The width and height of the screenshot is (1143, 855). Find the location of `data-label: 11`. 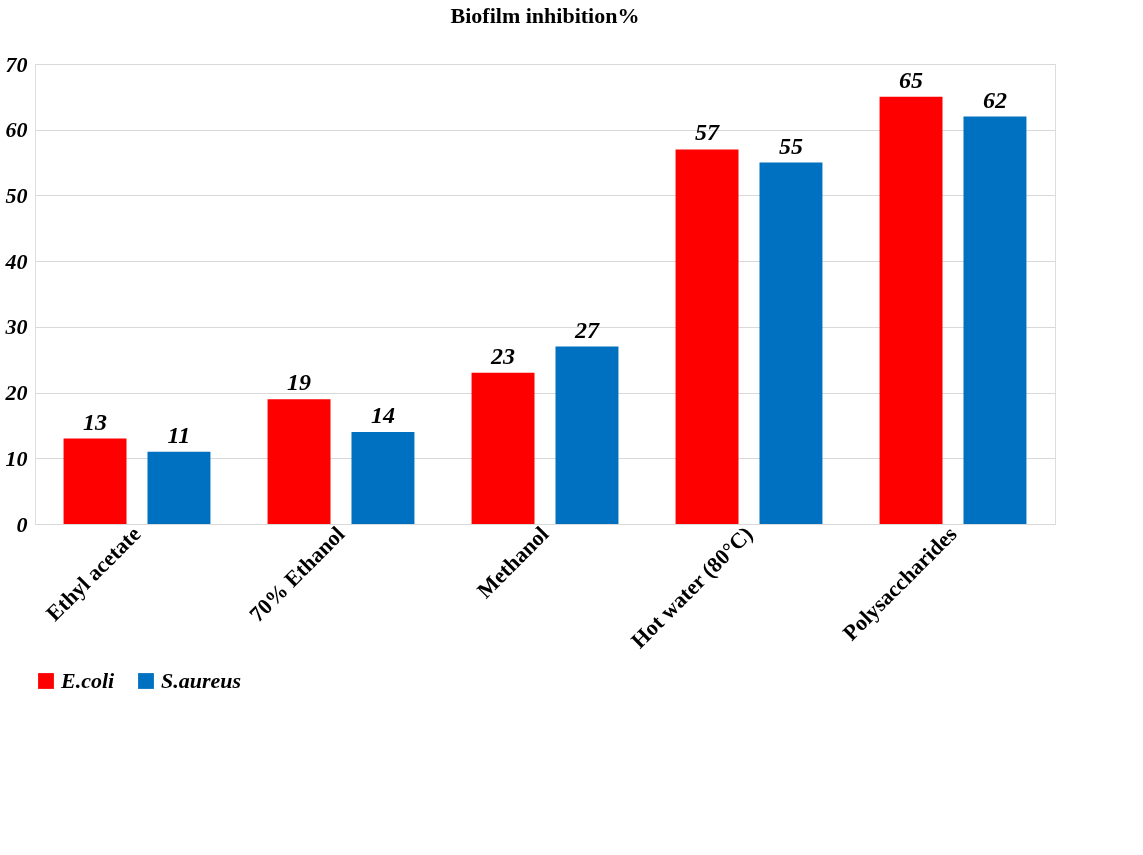

data-label: 11 is located at coordinates (179, 434).